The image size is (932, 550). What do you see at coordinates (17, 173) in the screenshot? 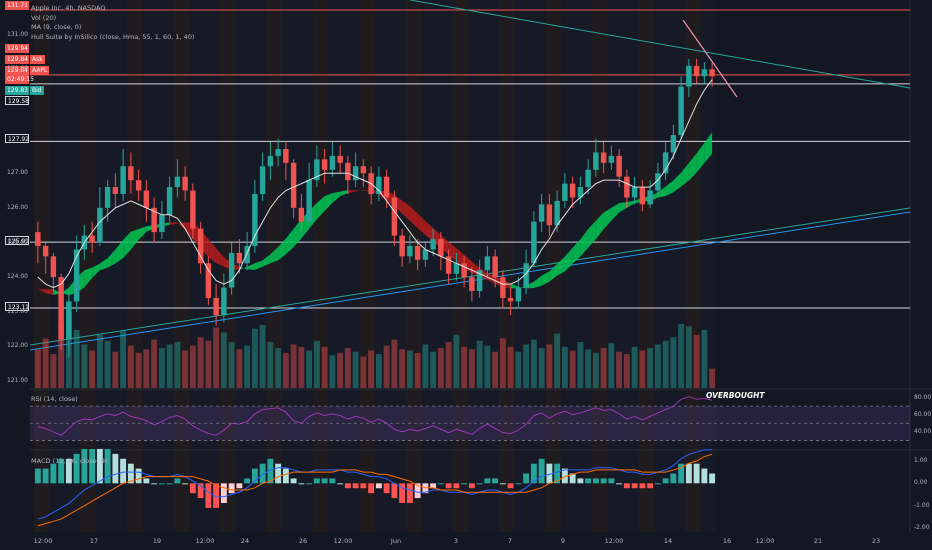
I see `price-axis-tick: 127.00` at bounding box center [17, 173].